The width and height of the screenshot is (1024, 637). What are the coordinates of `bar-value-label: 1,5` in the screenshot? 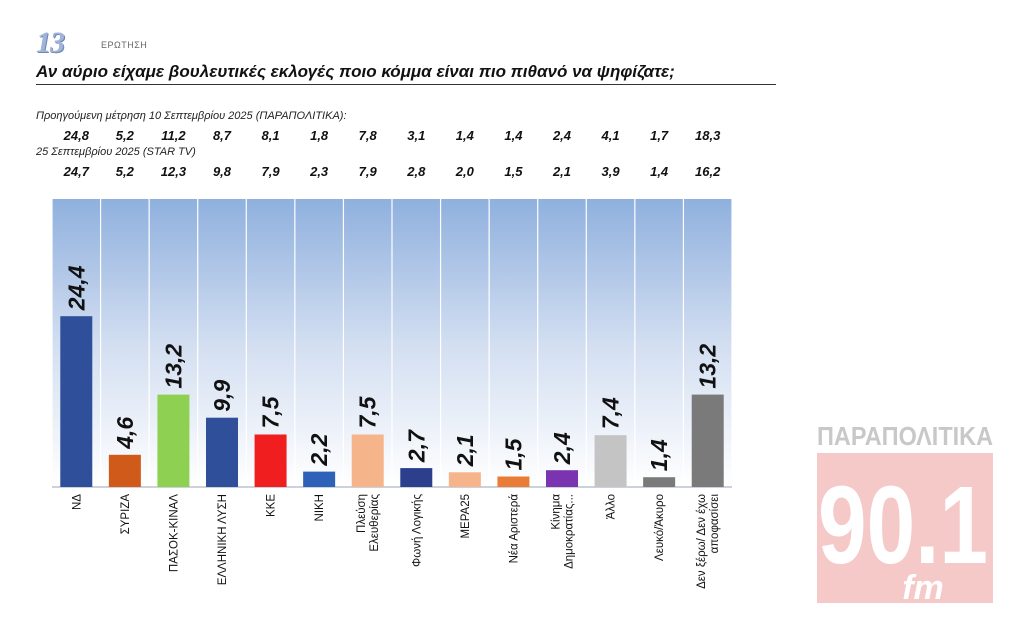 It's located at (513, 453).